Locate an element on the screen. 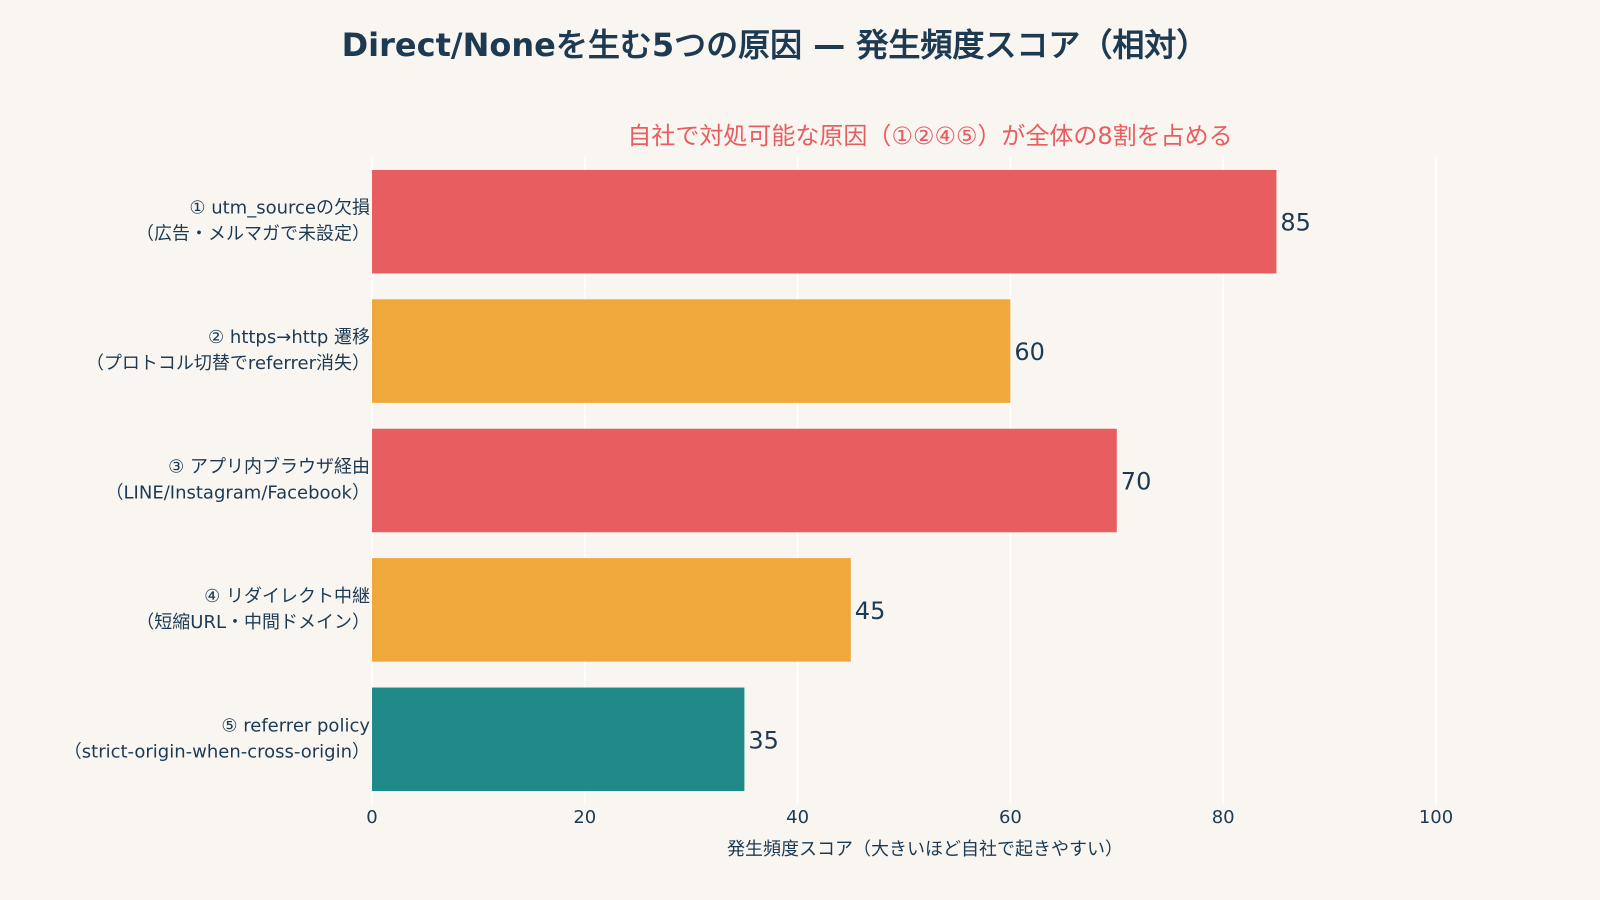 This screenshot has width=1600, height=900. x-tick-label: 0 is located at coordinates (371, 817).